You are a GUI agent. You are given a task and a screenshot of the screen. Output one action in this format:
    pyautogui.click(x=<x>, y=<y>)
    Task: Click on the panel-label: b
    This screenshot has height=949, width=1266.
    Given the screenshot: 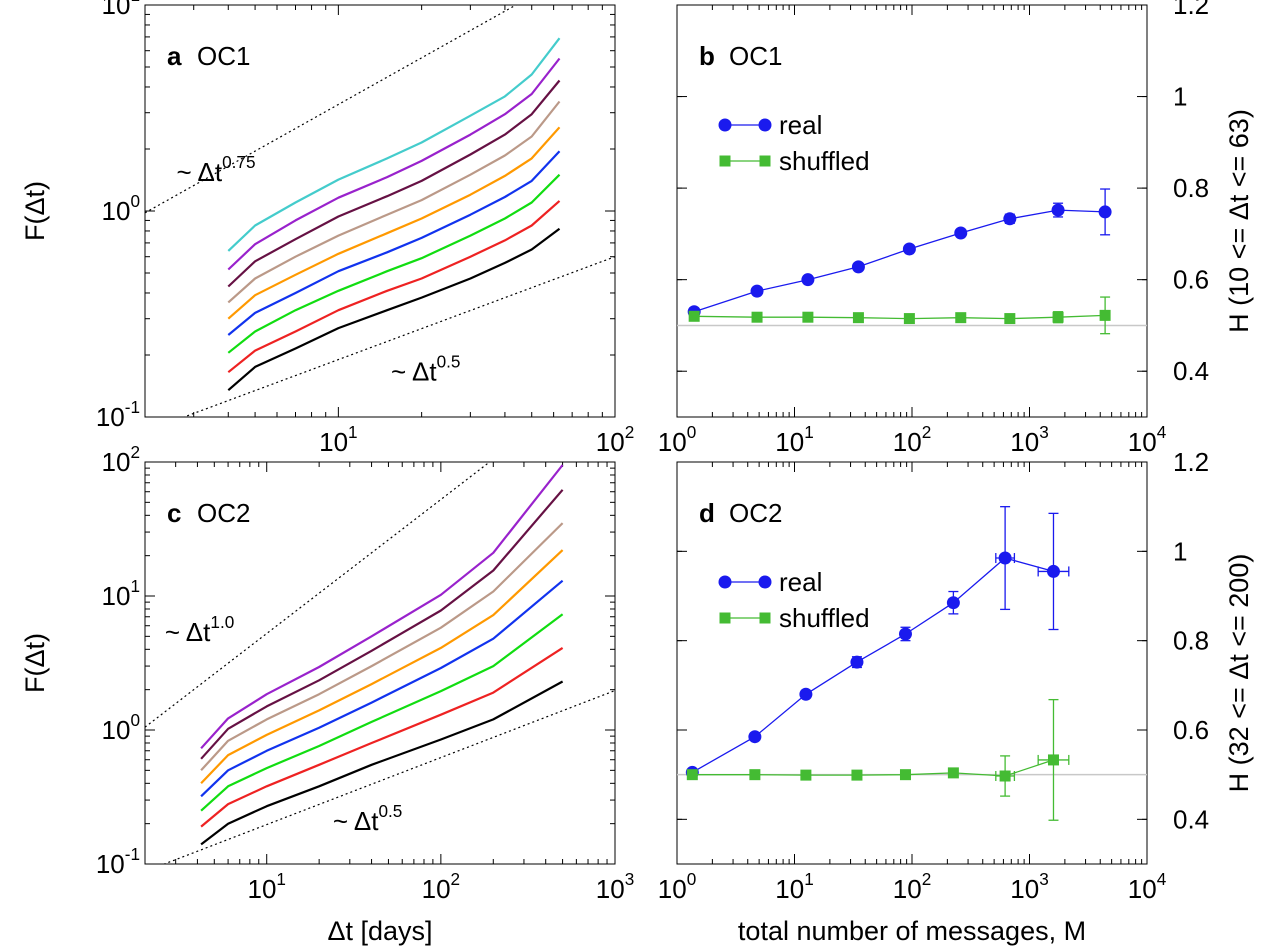 What is the action you would take?
    pyautogui.click(x=707, y=56)
    